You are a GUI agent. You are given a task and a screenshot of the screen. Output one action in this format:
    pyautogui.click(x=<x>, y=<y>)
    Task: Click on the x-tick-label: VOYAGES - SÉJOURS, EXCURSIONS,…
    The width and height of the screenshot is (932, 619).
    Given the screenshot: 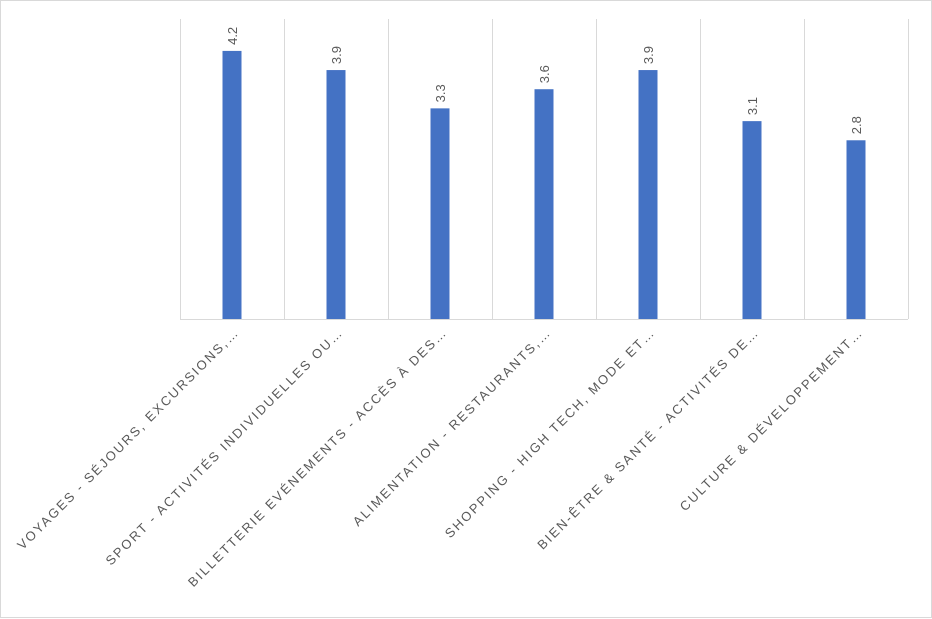 What is the action you would take?
    pyautogui.click(x=128, y=439)
    